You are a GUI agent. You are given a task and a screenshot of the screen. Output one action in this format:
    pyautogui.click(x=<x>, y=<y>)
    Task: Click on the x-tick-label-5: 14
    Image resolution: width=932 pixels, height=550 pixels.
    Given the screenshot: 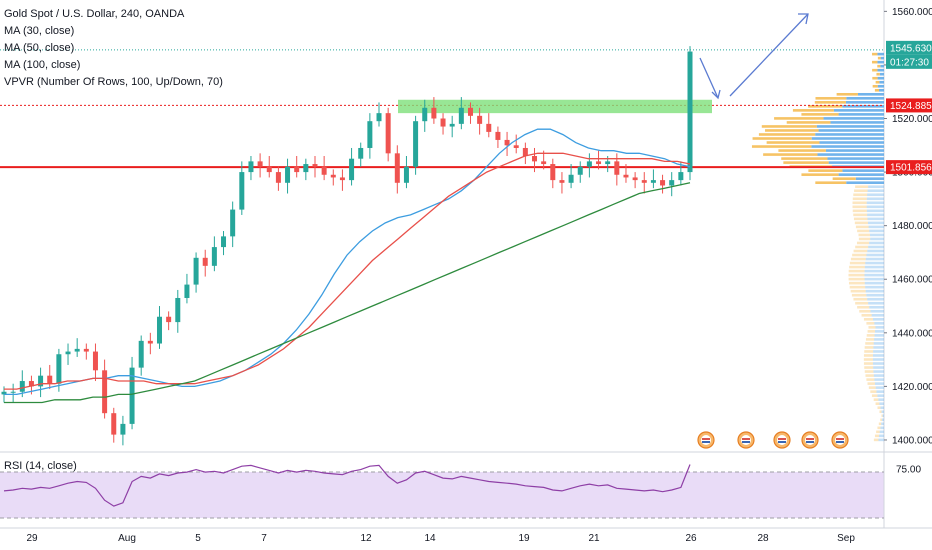 What is the action you would take?
    pyautogui.click(x=430, y=538)
    